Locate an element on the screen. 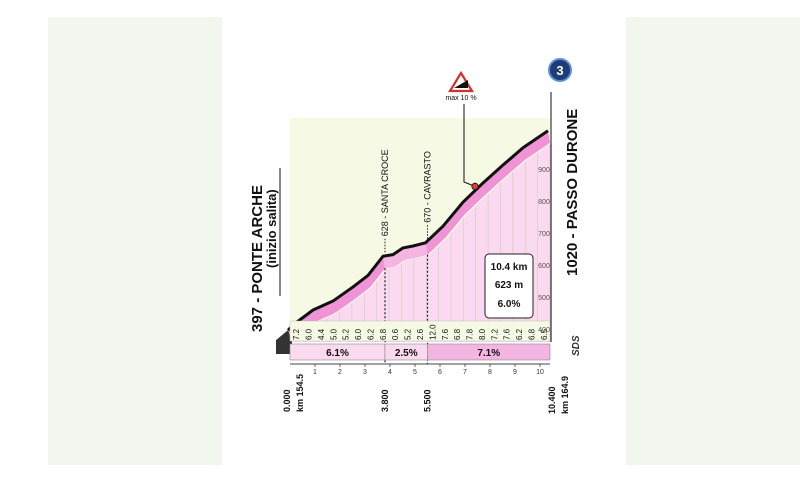  category-badge-number: 3 is located at coordinates (559, 70).